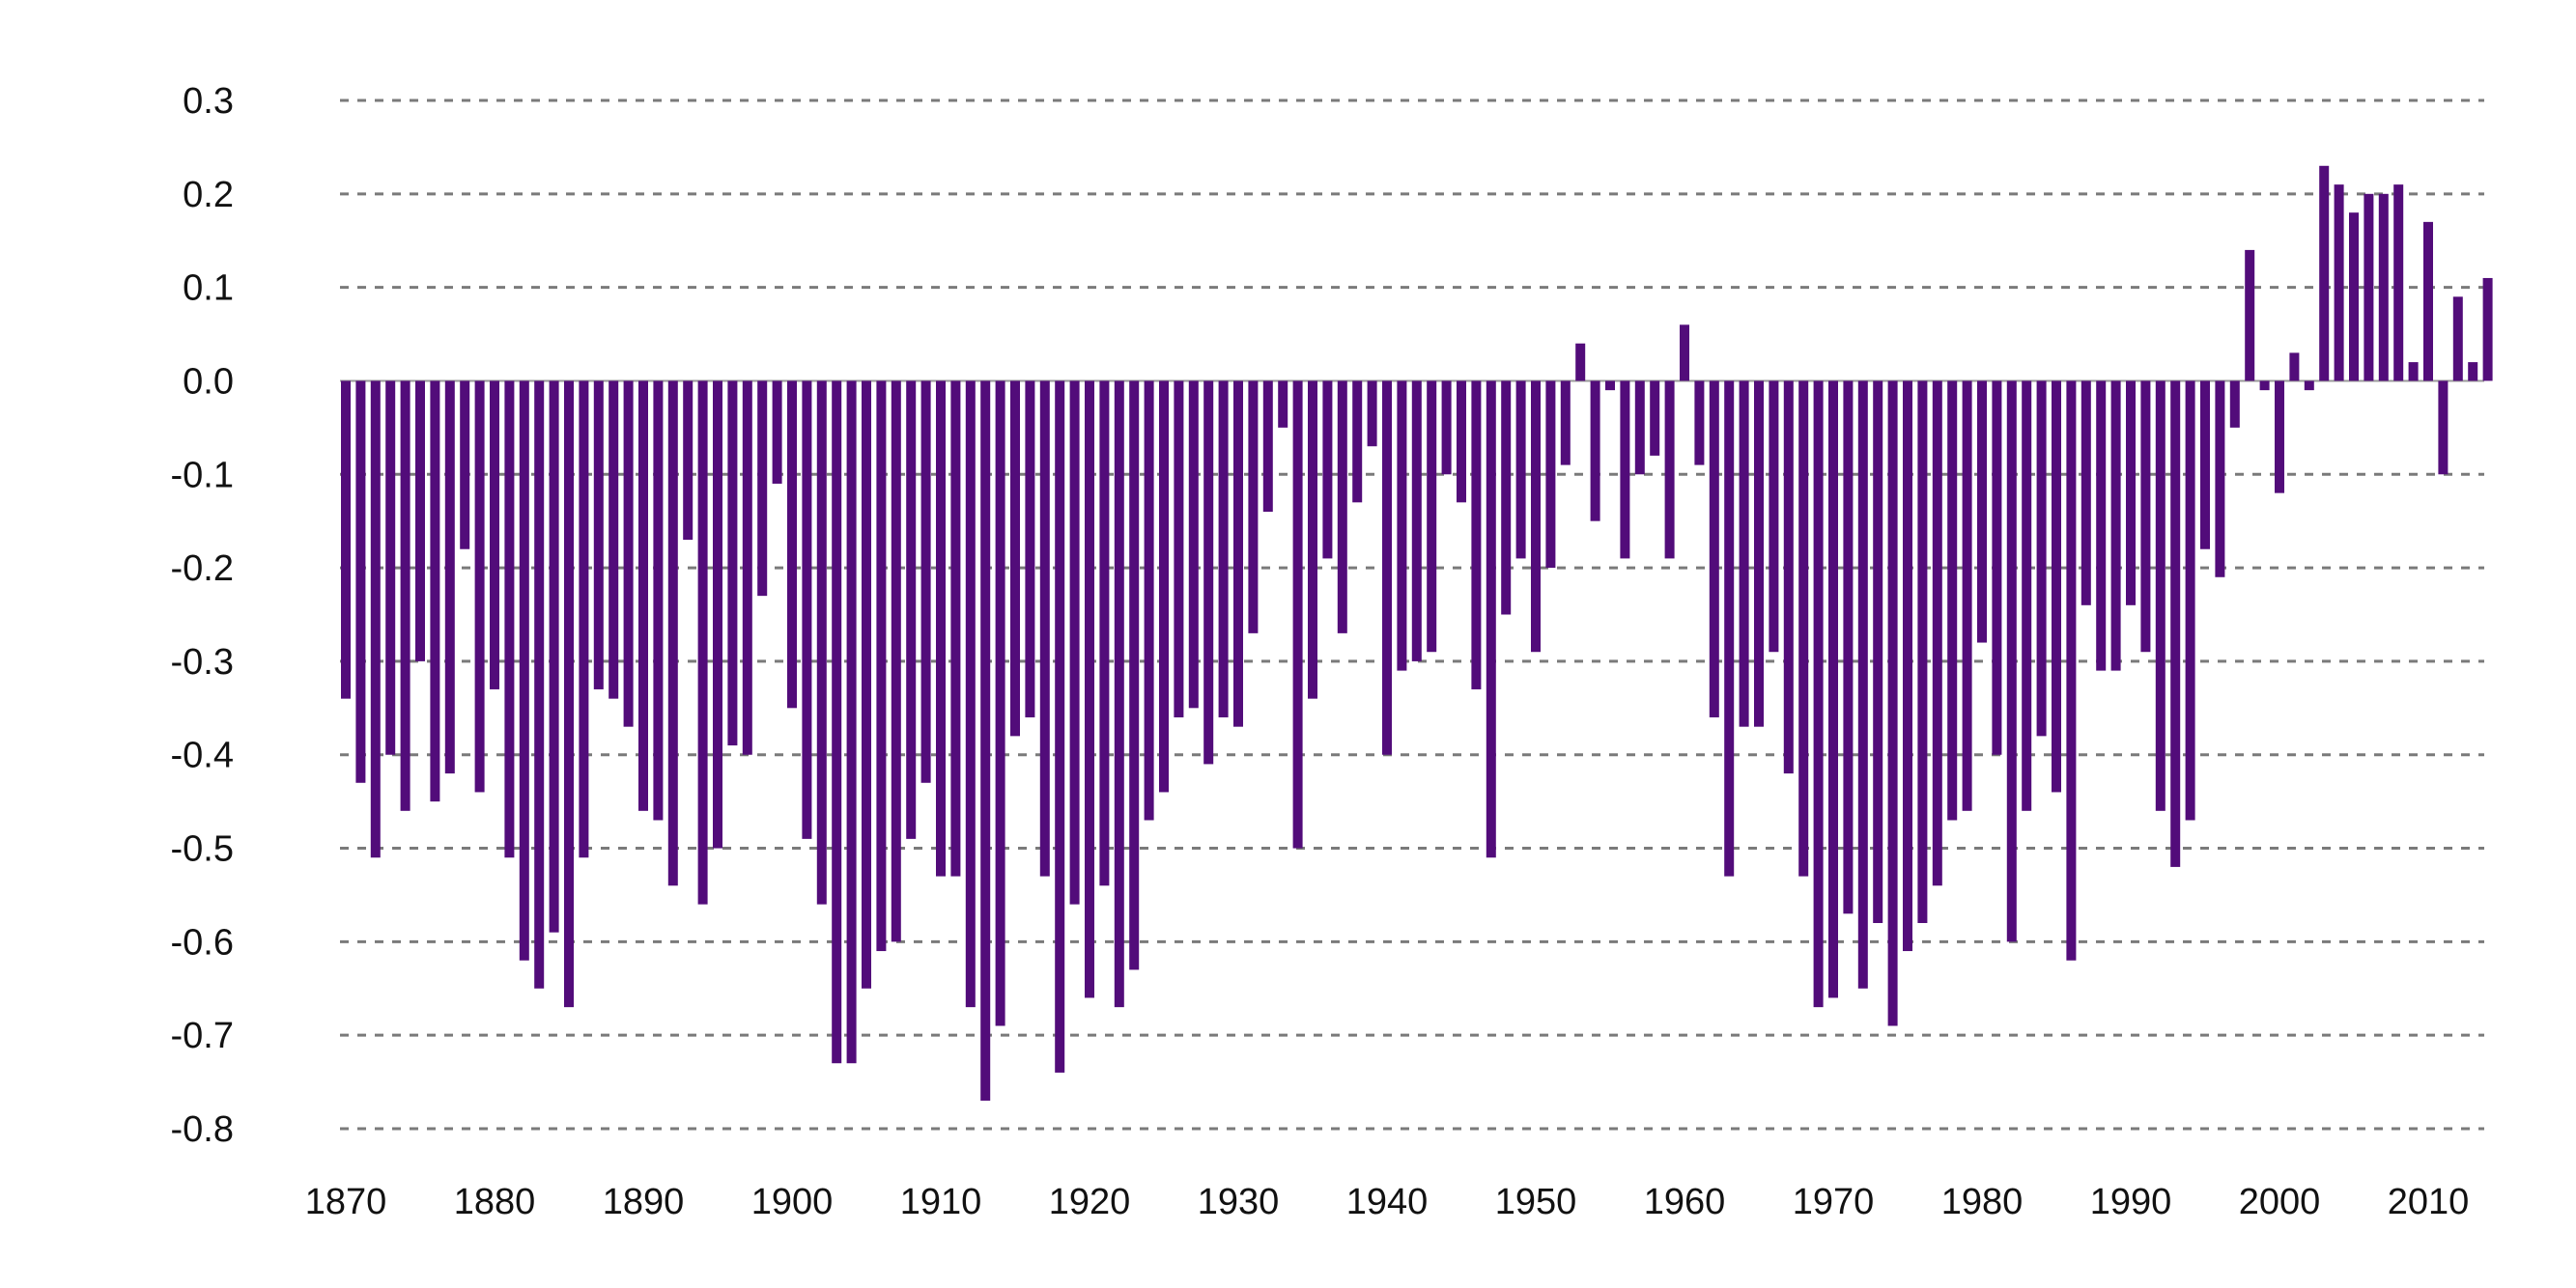 This screenshot has width=2576, height=1288. Describe the element at coordinates (2220, 479) in the screenshot. I see `bar-1996` at that location.